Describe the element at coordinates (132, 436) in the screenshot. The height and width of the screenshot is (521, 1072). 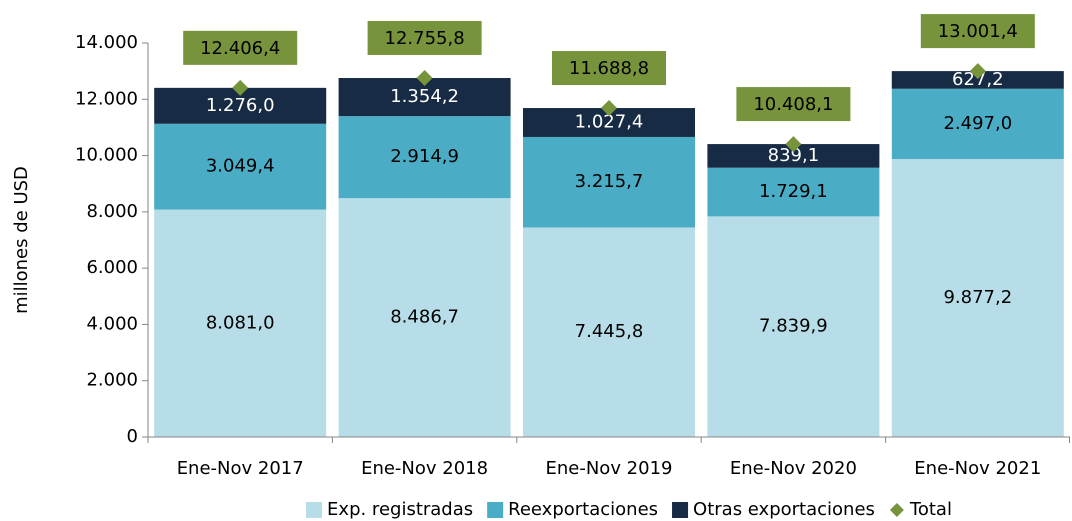
I see `y-tick-label: 0` at that location.